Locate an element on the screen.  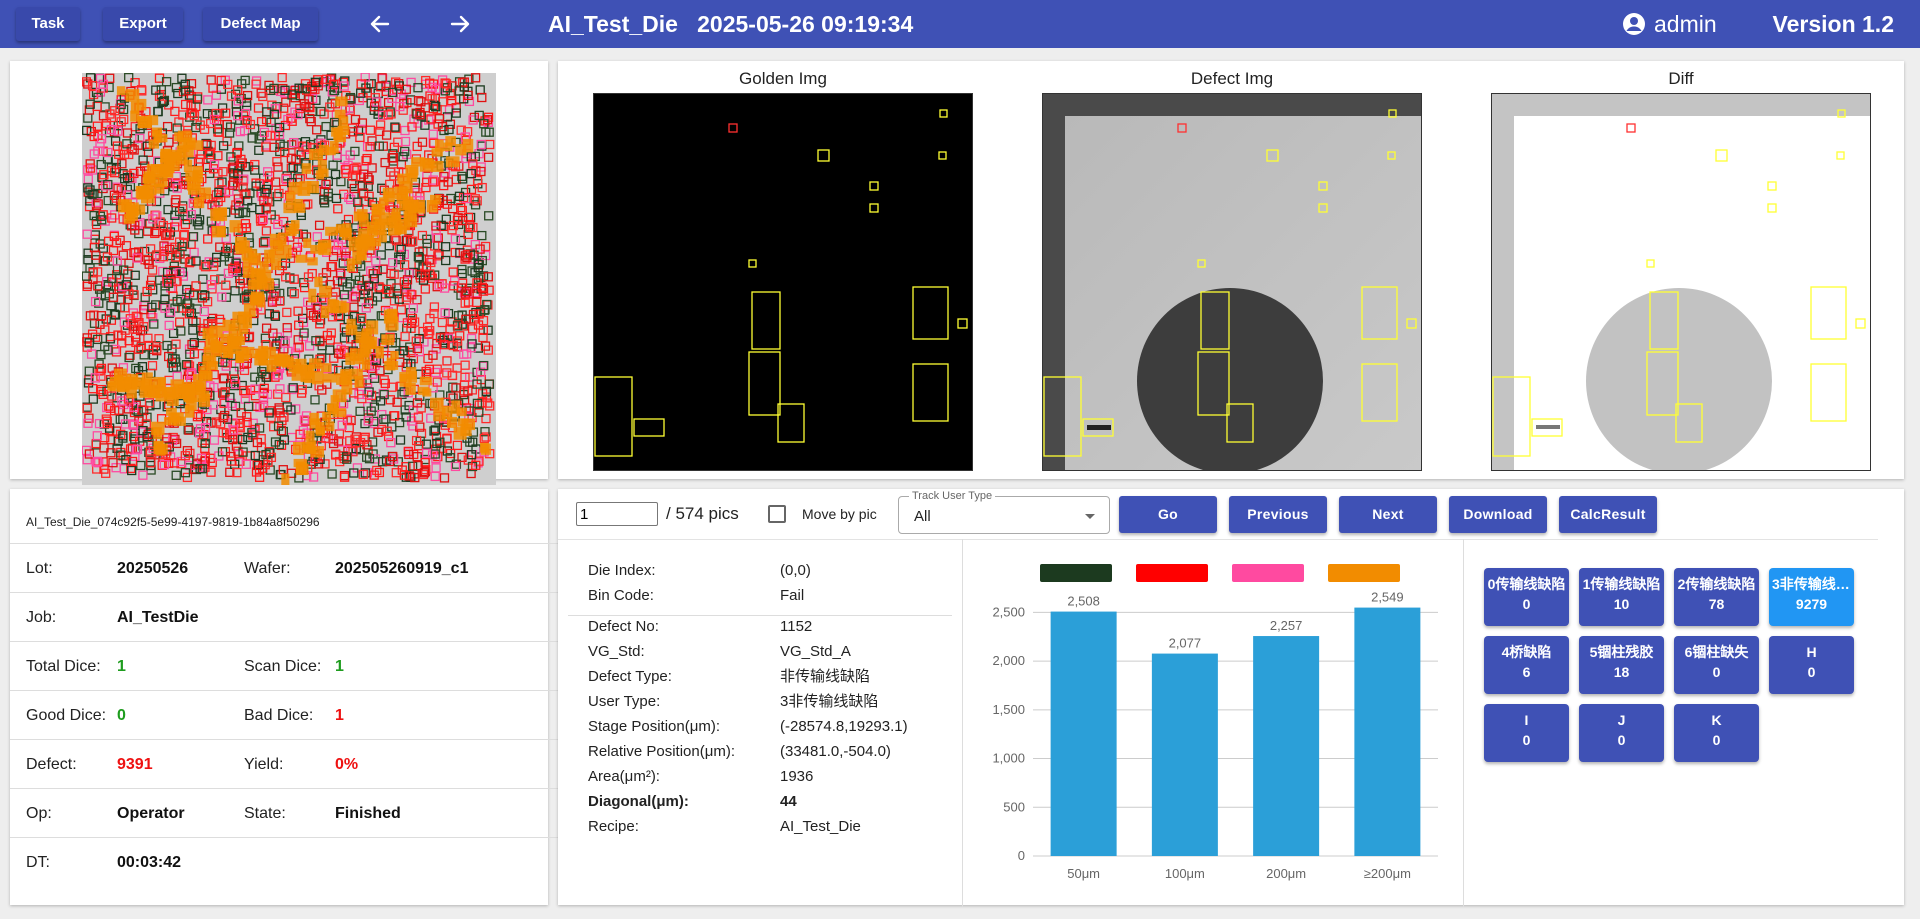
track-user-type-select: Track User Type All is located at coordinates (1004, 511).